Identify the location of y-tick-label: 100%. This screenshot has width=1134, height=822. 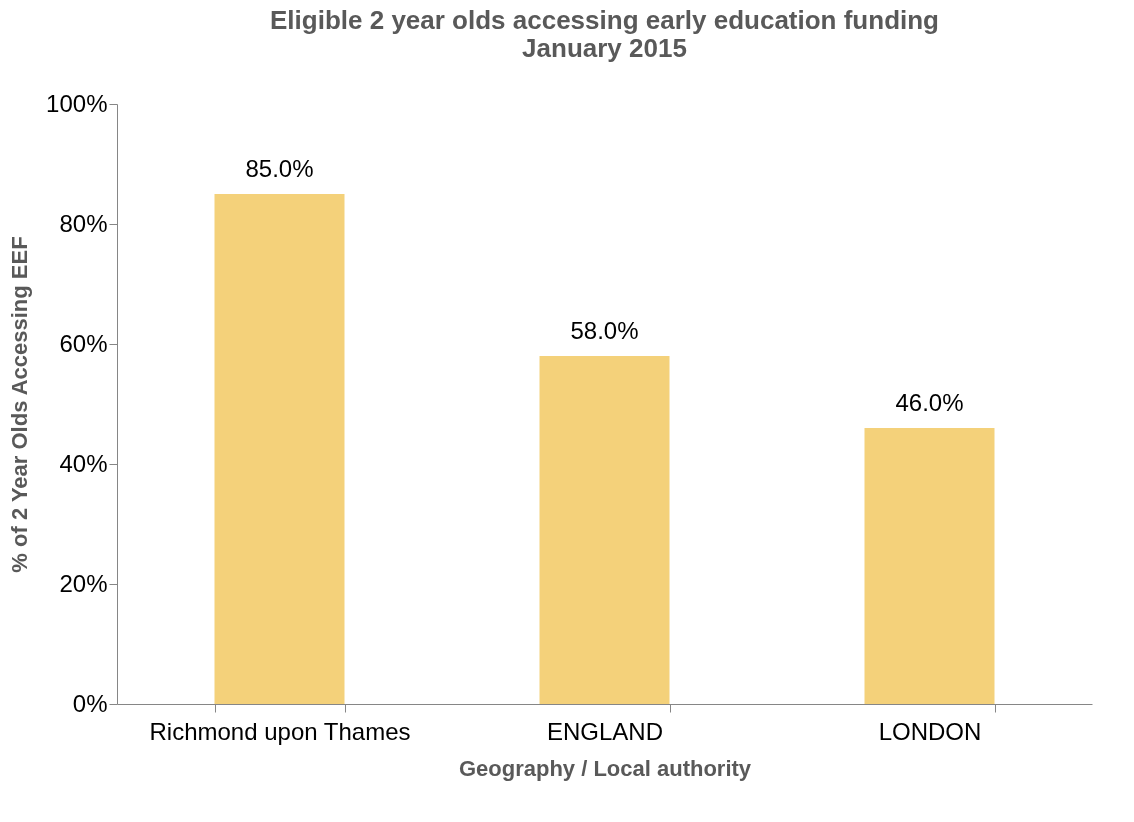
(77, 103).